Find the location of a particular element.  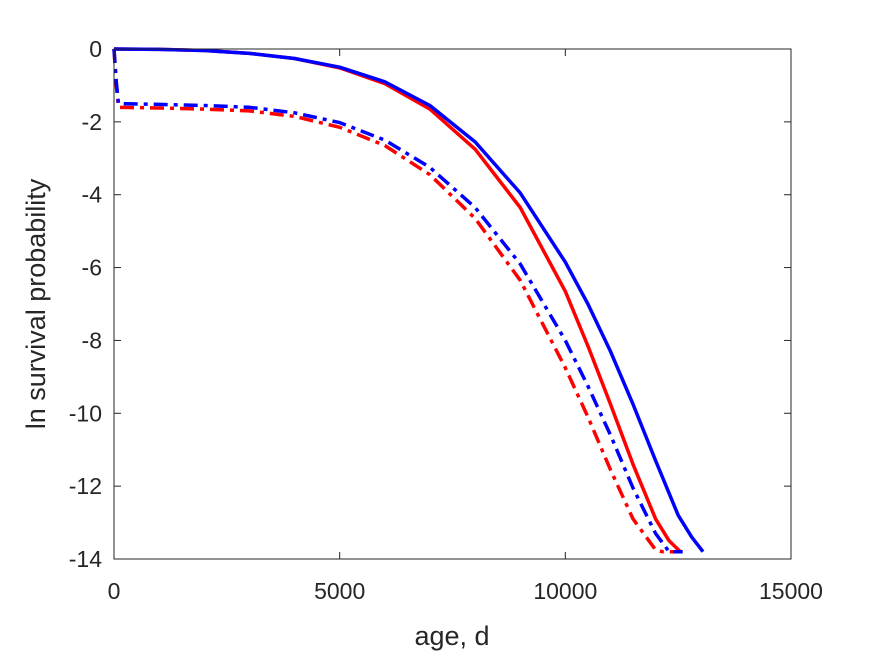

y-tick-label: -8 is located at coordinates (92, 340).